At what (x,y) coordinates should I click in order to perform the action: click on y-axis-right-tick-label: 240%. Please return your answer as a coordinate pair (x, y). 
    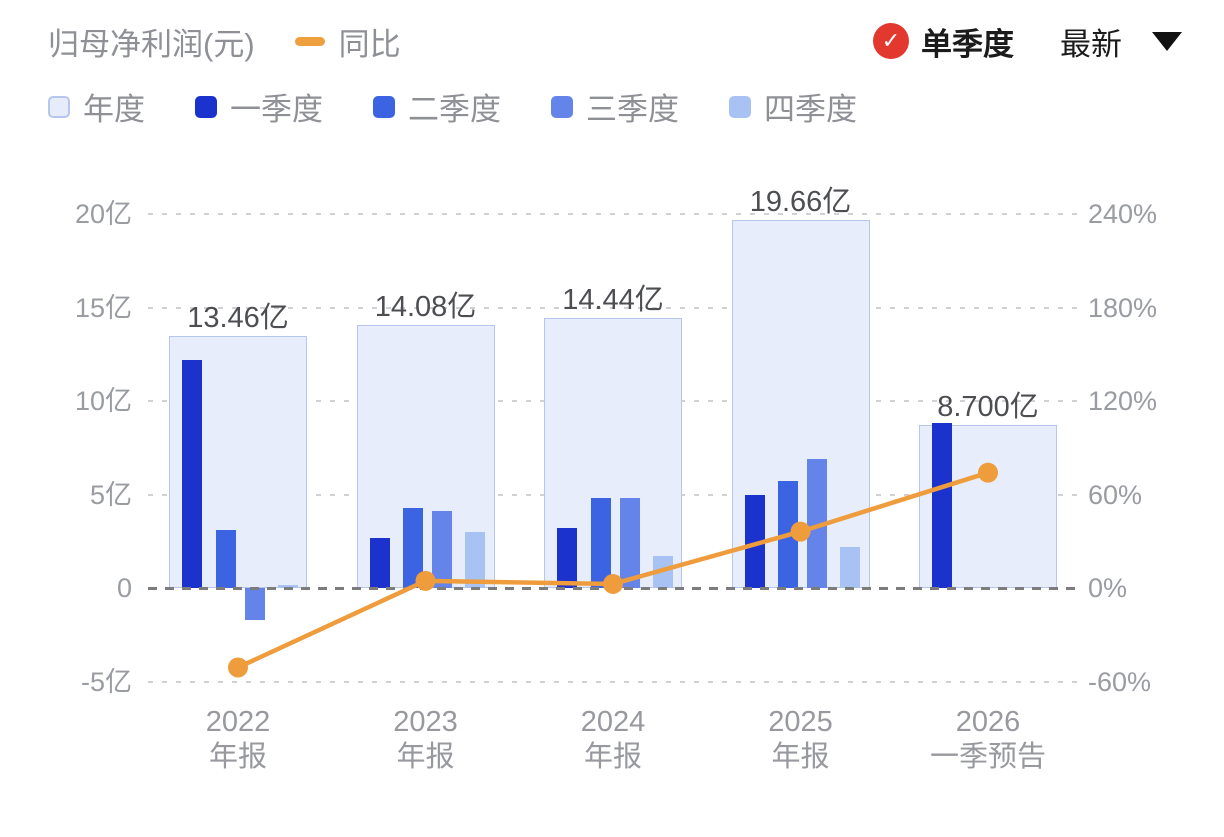
    Looking at the image, I should click on (1123, 214).